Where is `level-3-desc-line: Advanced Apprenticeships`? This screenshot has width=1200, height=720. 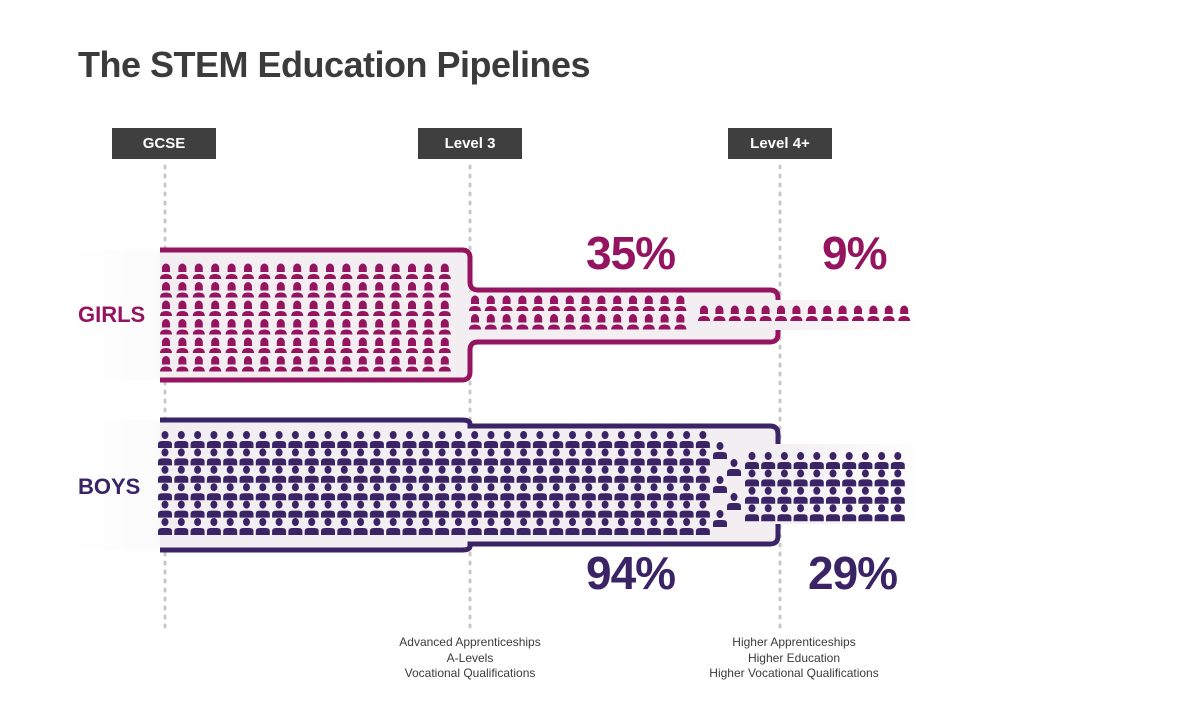
level-3-desc-line: Advanced Apprenticeships is located at coordinates (470, 642).